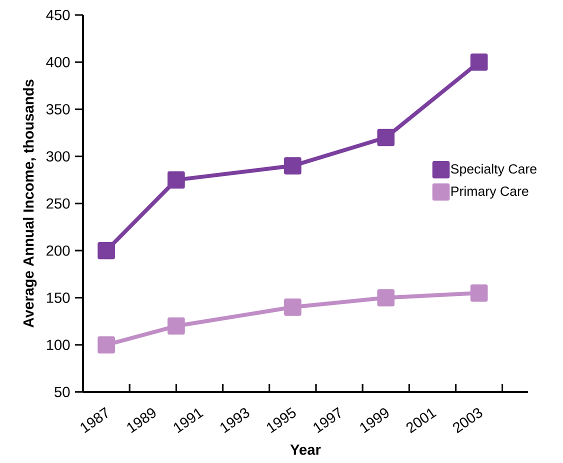 The width and height of the screenshot is (563, 463). Describe the element at coordinates (62, 392) in the screenshot. I see `y-tick-label: 50` at that location.